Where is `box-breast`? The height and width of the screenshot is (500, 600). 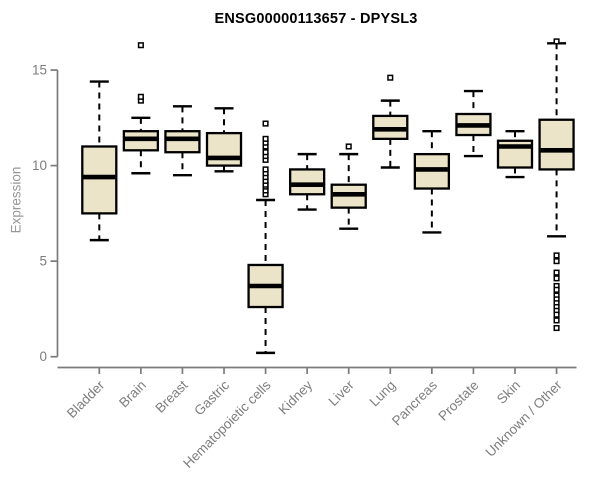
box-breast is located at coordinates (182, 142).